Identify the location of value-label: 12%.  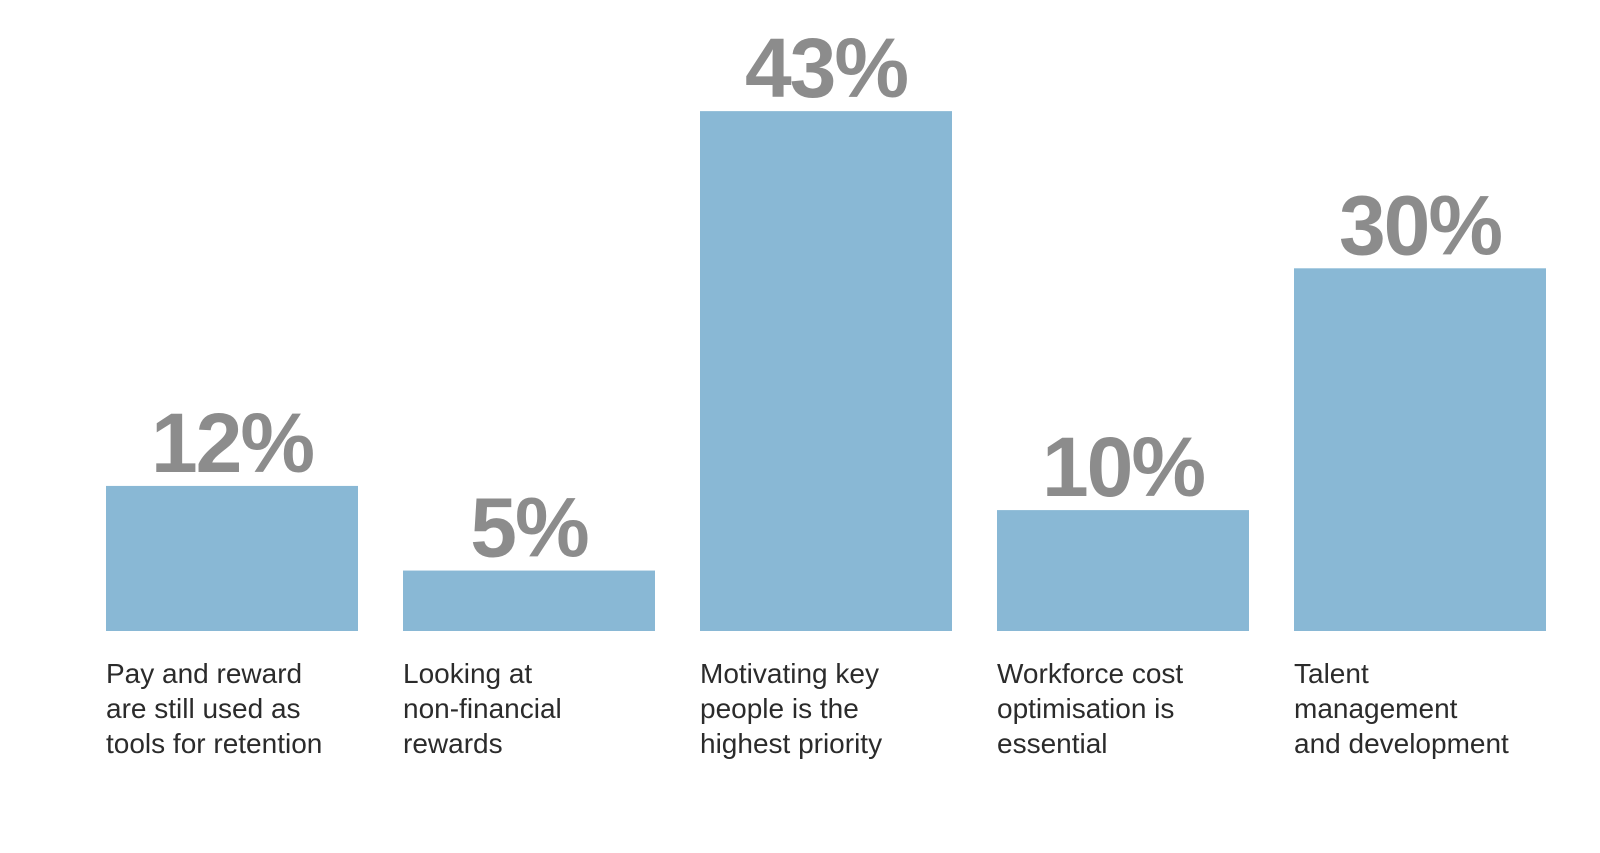
(232, 443).